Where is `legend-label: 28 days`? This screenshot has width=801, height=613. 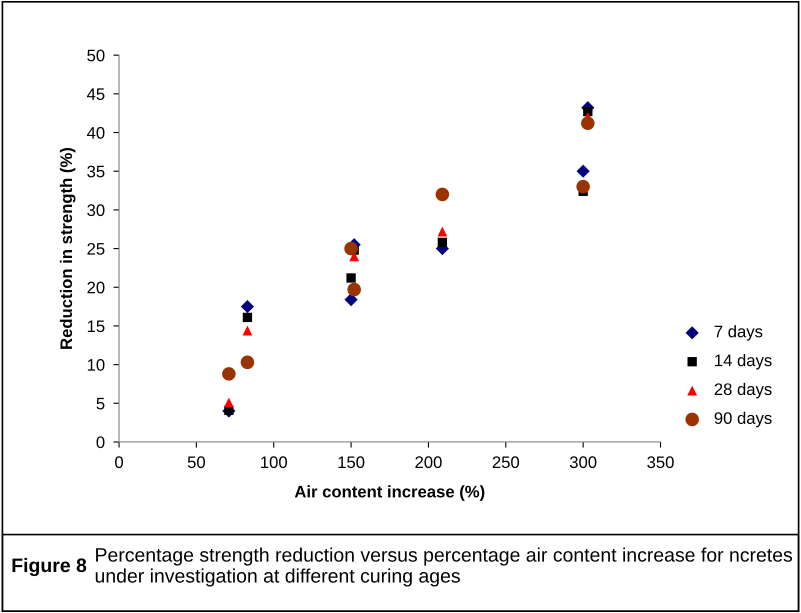 legend-label: 28 days is located at coordinates (743, 390).